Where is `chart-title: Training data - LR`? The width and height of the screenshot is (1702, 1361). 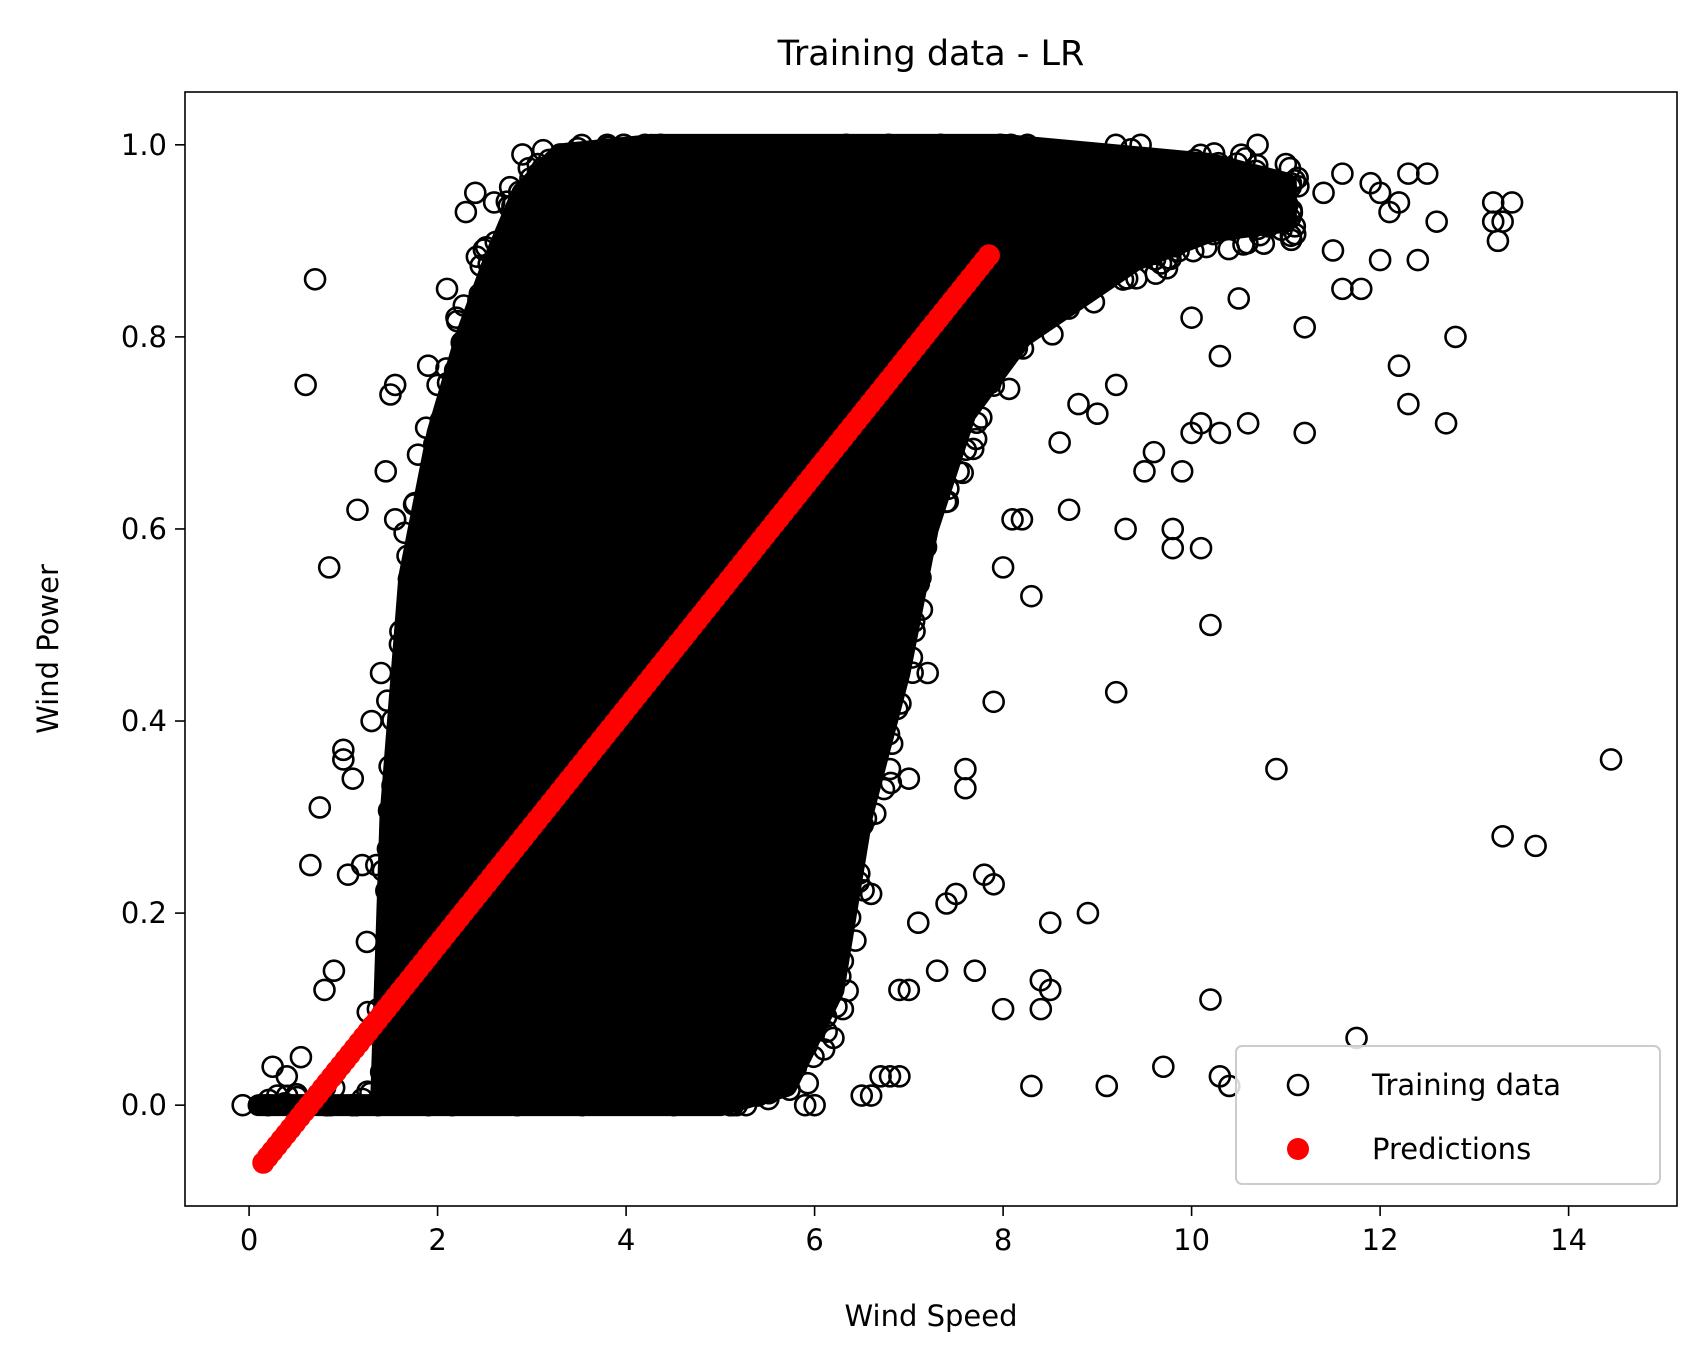
chart-title: Training data - LR is located at coordinates (931, 54).